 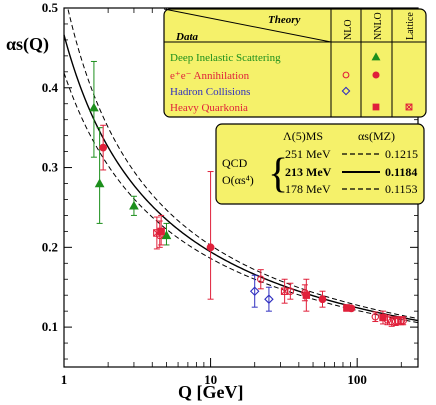 I want to click on legend-mark-filled-square, so click(x=376, y=107).